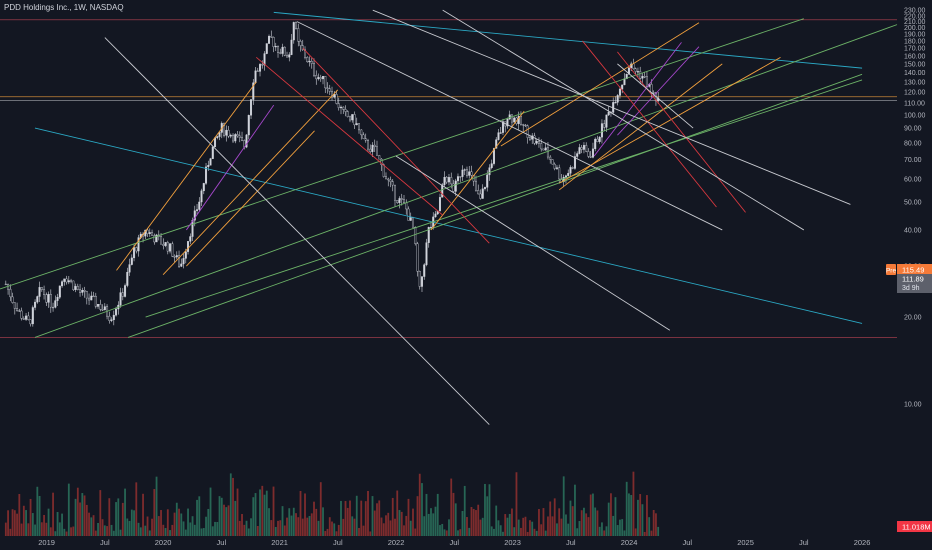 The height and width of the screenshot is (550, 932). Describe the element at coordinates (891, 271) in the screenshot. I see `pre-tag: Pre` at that location.